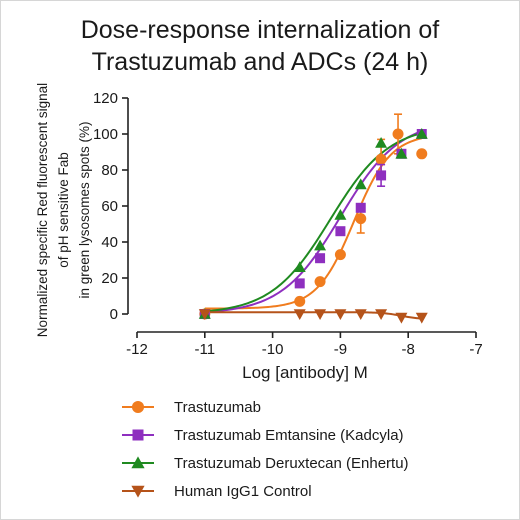 Image resolution: width=520 pixels, height=520 pixels. What do you see at coordinates (273, 349) in the screenshot?
I see `x-tick-label: -10` at bounding box center [273, 349].